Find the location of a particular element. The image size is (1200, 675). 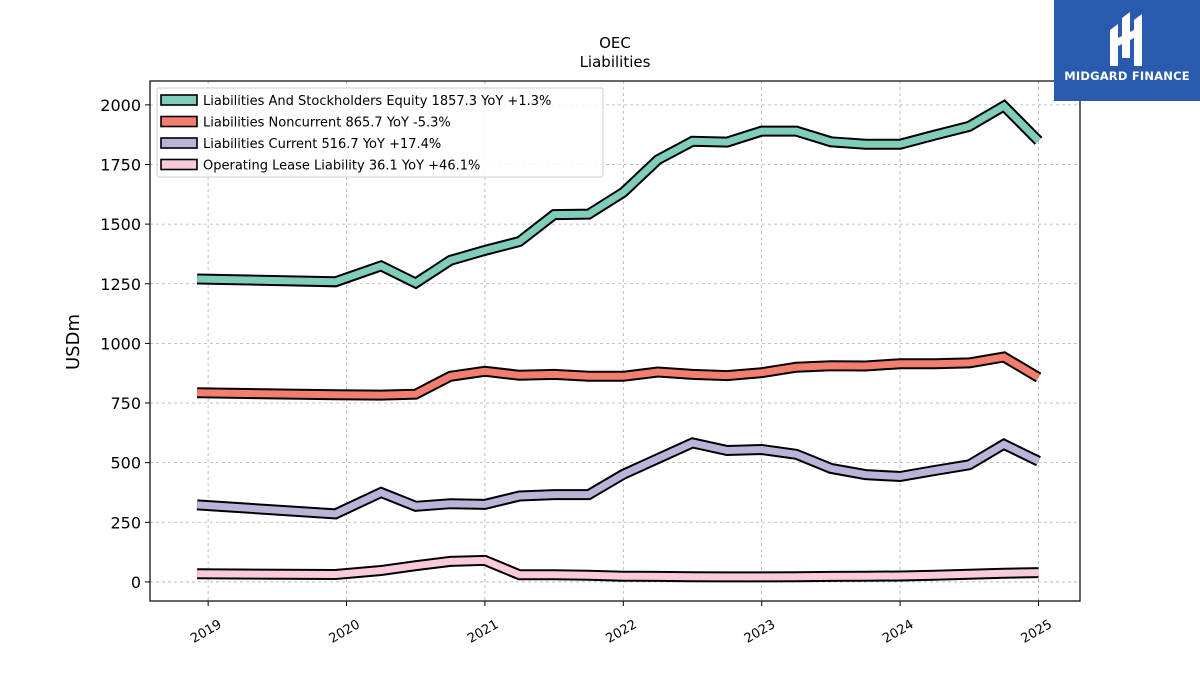

x-tick-label: 2023 is located at coordinates (760, 632).